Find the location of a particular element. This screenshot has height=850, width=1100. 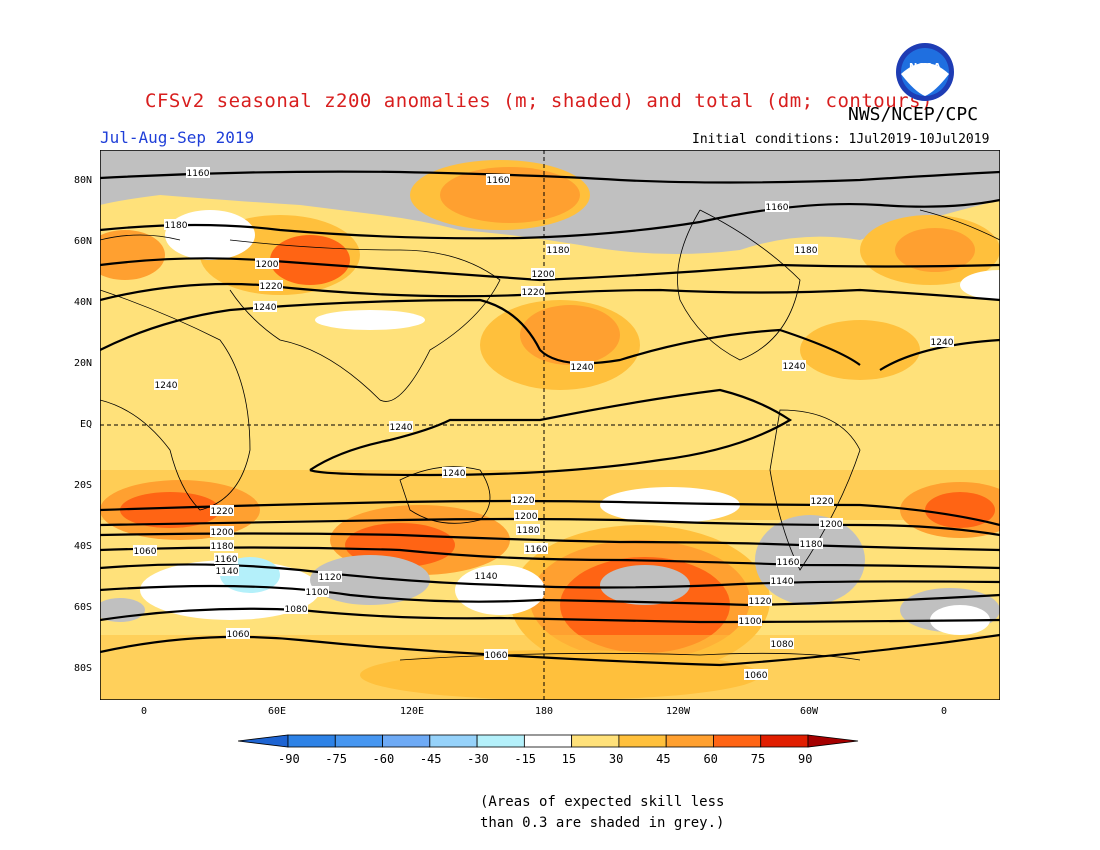

colorbar-label: 90 is located at coordinates (805, 759).